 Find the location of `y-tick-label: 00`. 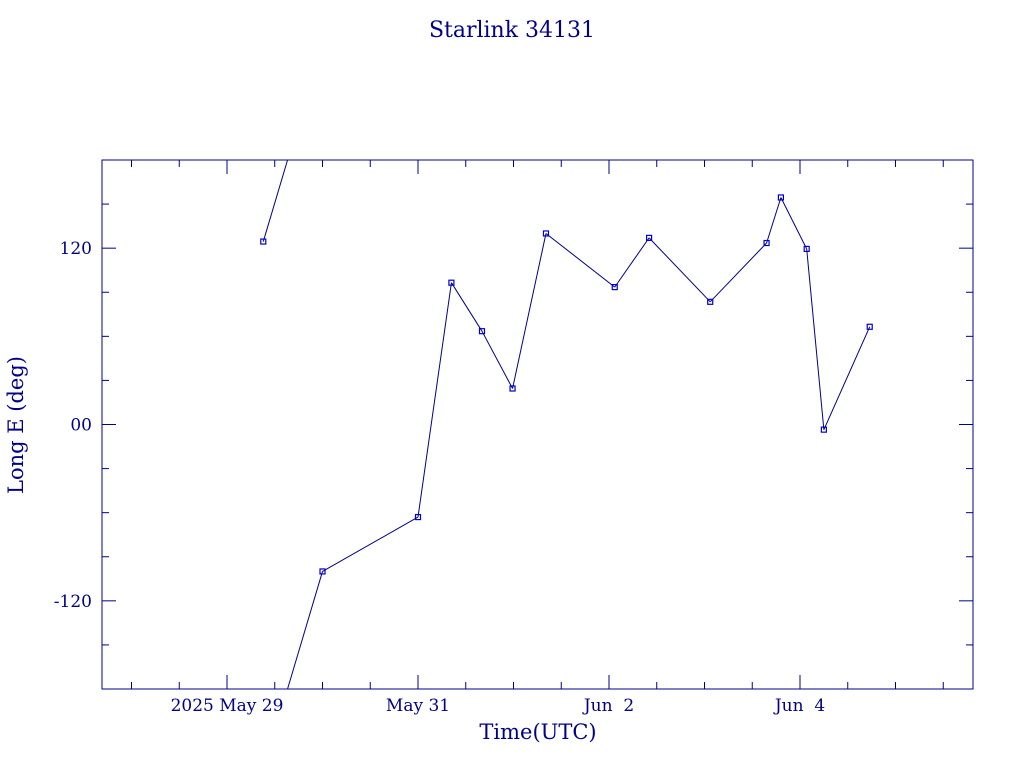

y-tick-label: 00 is located at coordinates (81, 426).